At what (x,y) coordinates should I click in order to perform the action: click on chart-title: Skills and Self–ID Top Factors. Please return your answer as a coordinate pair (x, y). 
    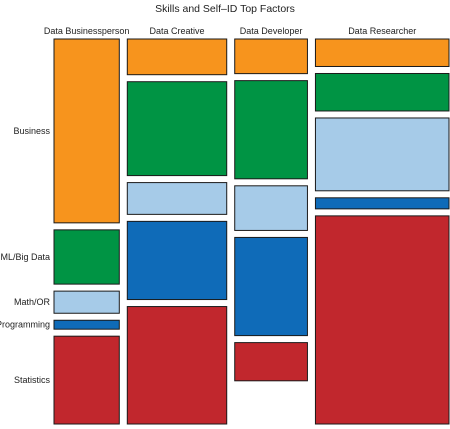
    Looking at the image, I should click on (225, 9).